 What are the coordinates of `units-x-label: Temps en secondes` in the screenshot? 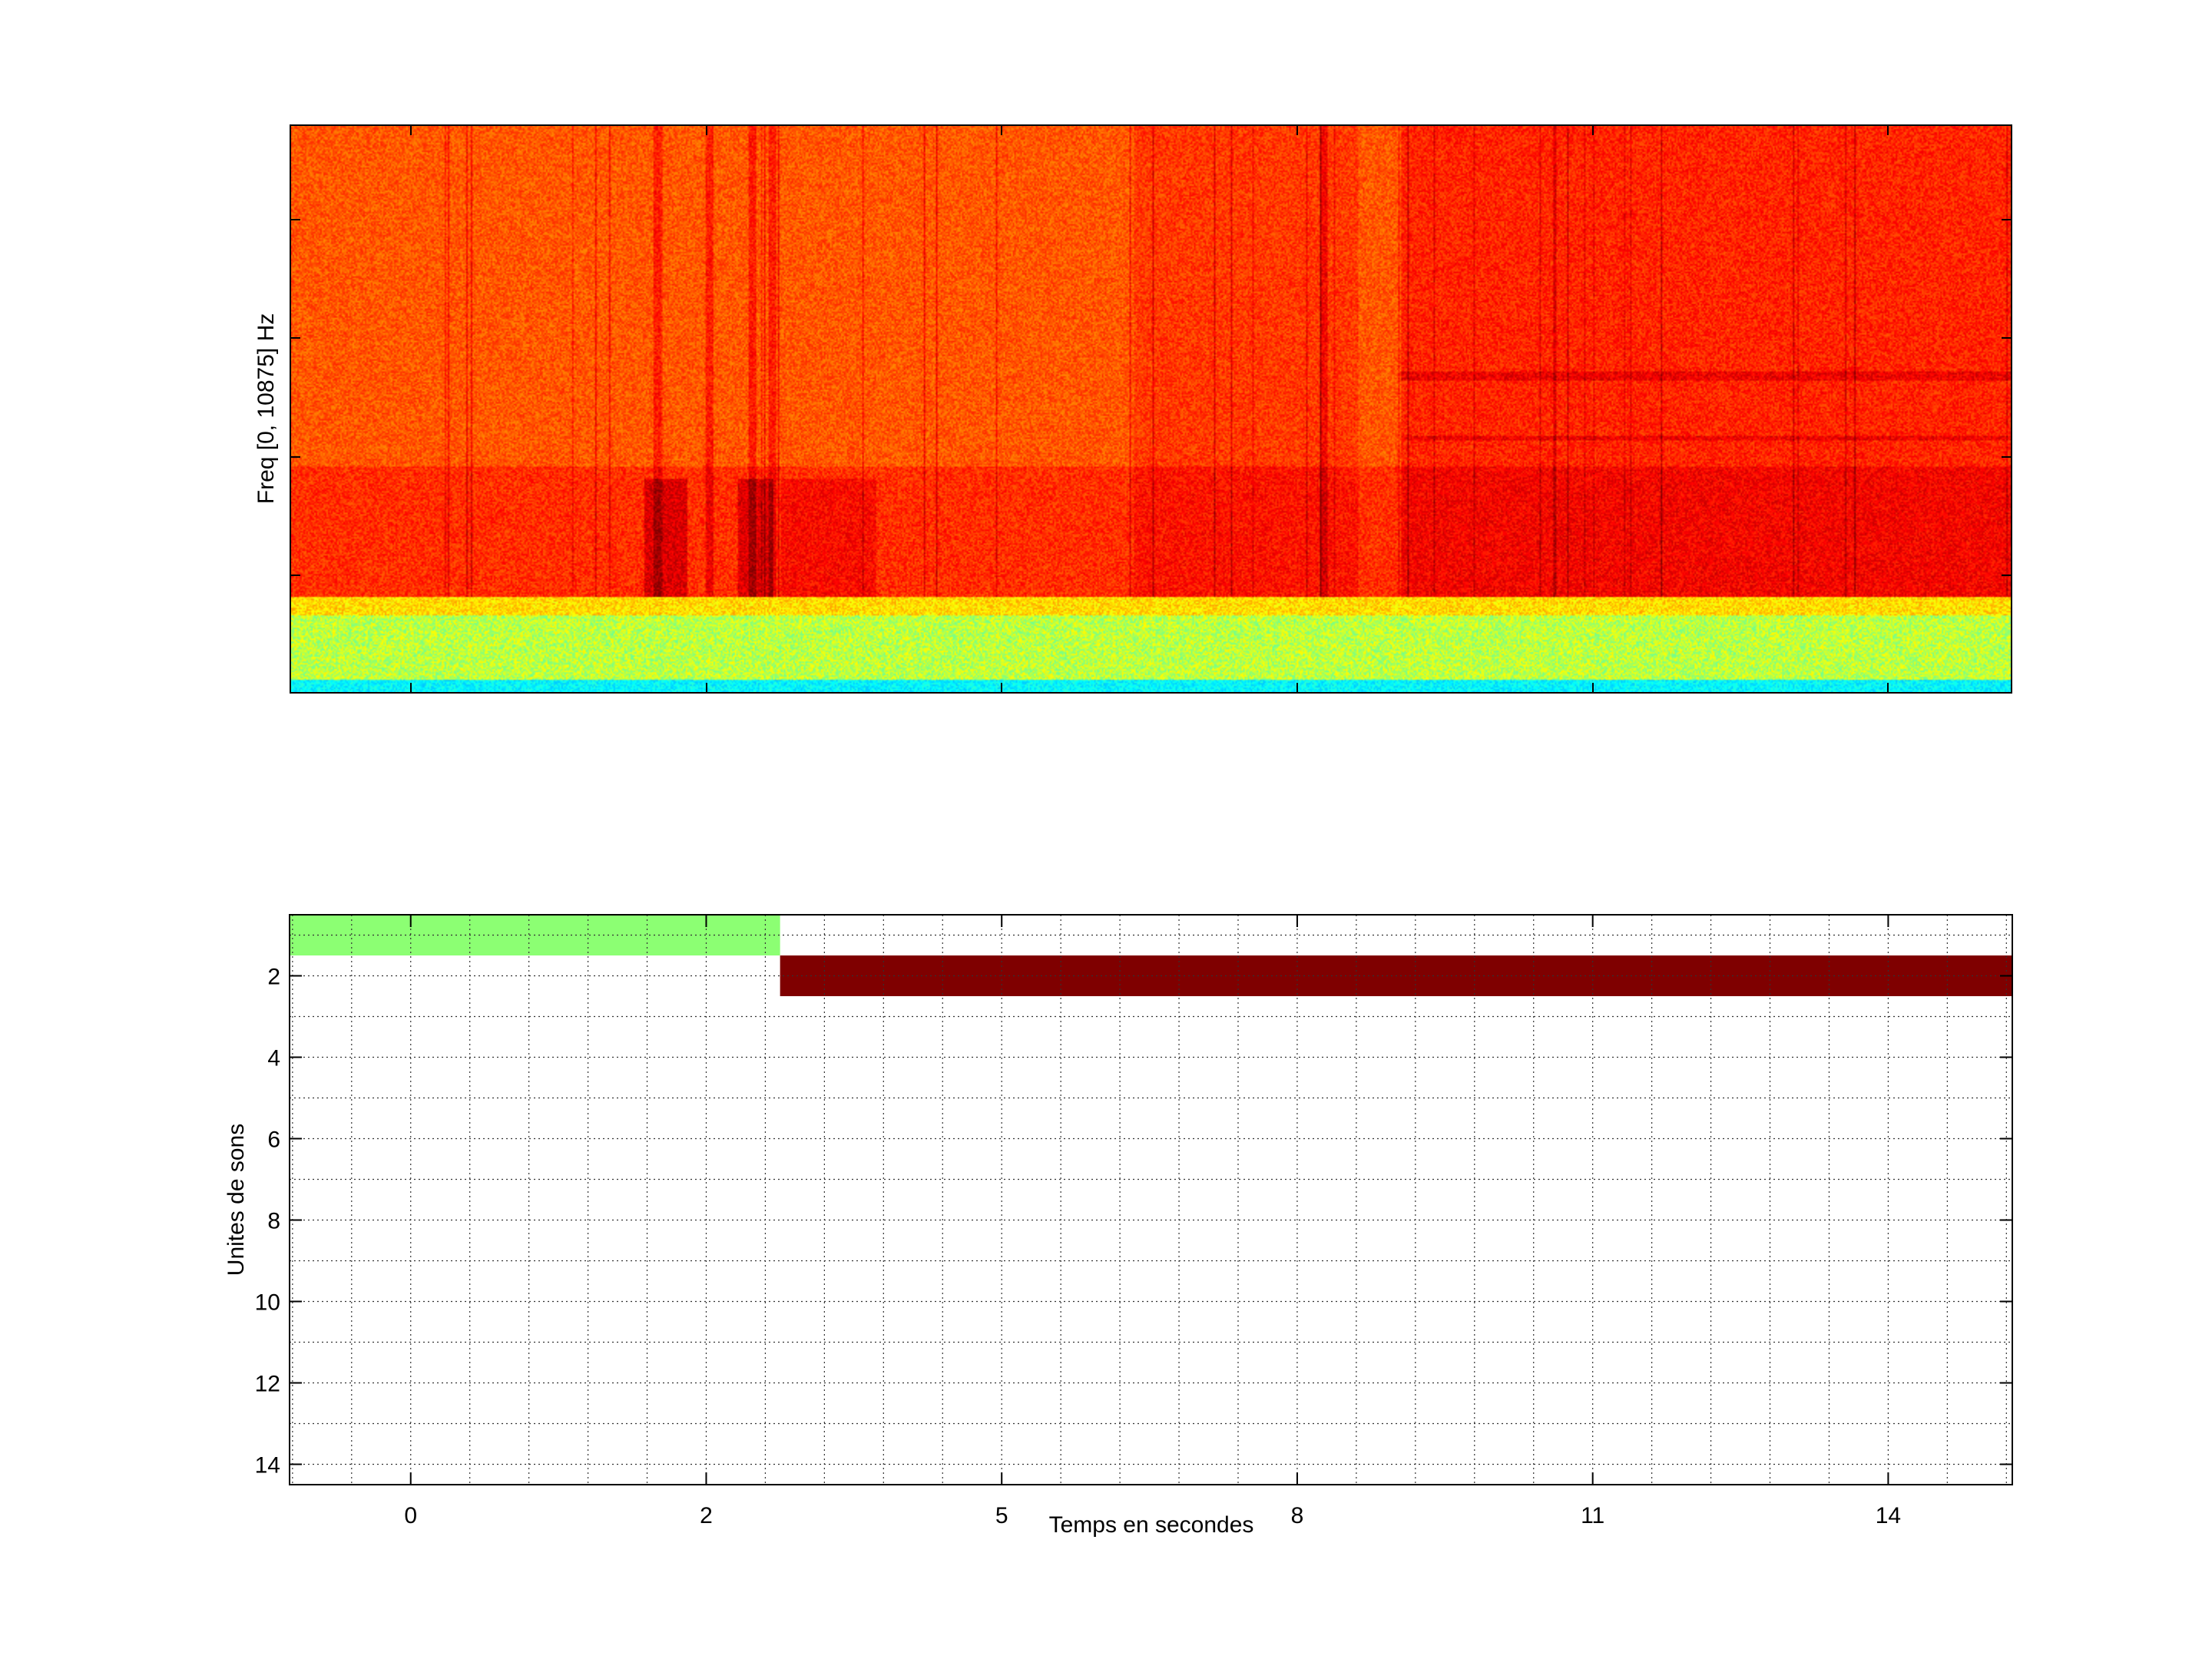 It's located at (1151, 1525).